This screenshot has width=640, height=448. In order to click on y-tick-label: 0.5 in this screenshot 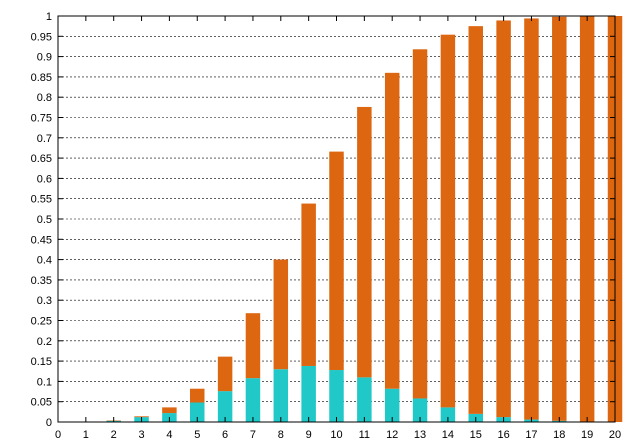, I will do `click(44, 220)`.